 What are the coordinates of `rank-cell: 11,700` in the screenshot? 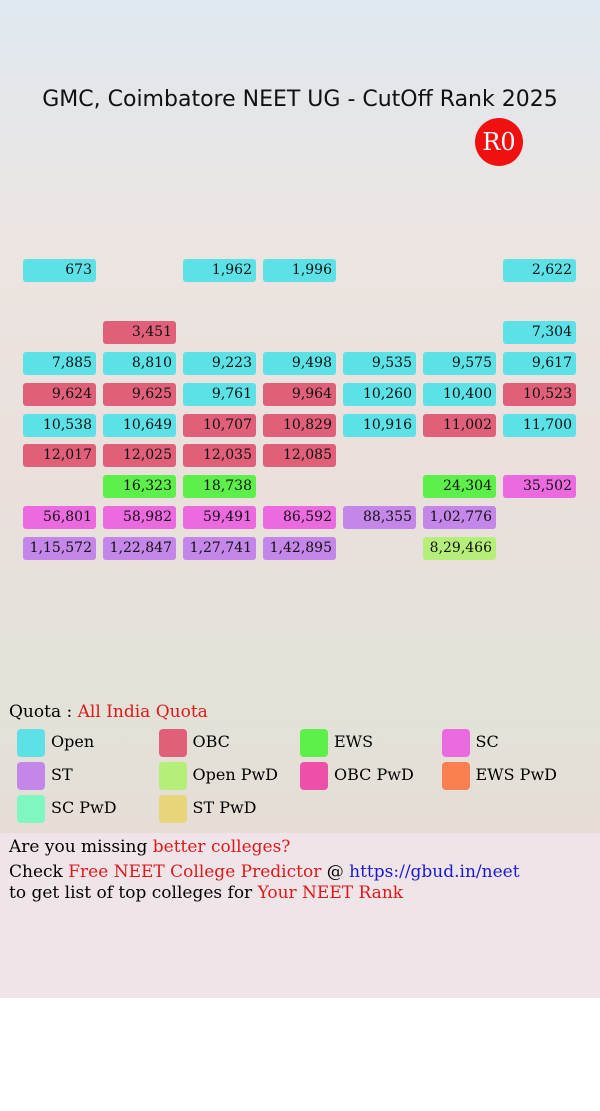 It's located at (539, 425).